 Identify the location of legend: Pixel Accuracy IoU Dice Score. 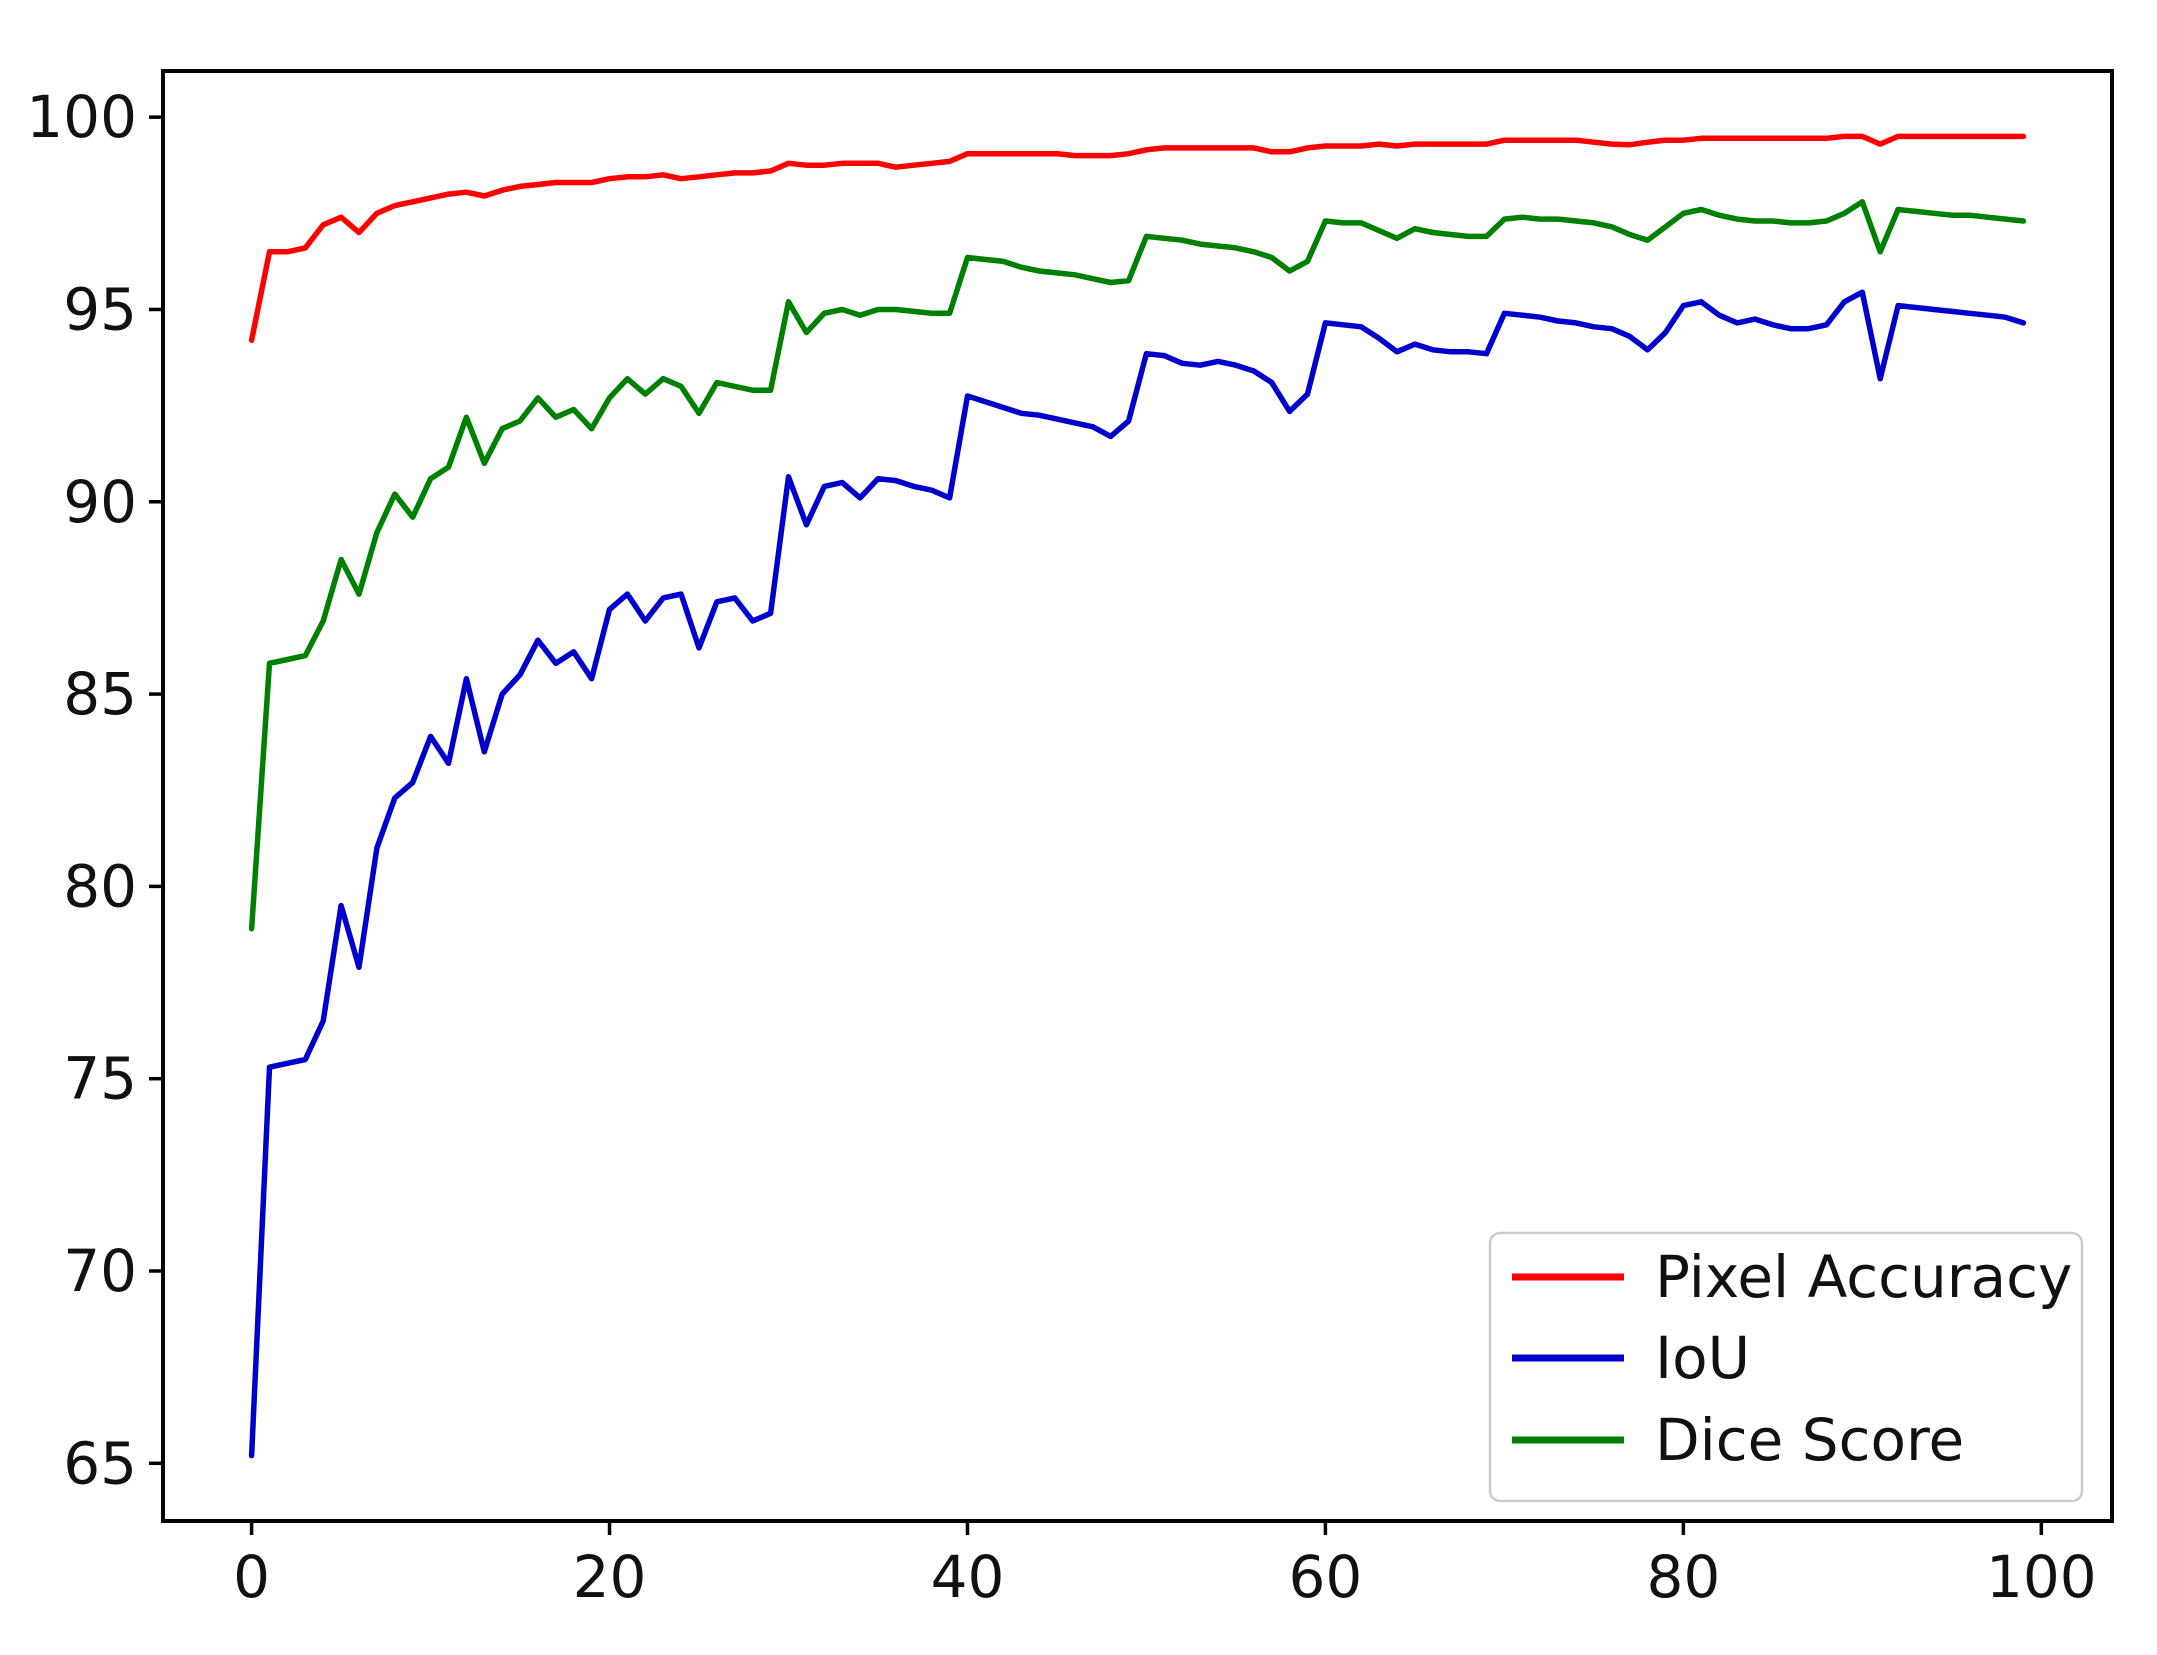
(1786, 1367).